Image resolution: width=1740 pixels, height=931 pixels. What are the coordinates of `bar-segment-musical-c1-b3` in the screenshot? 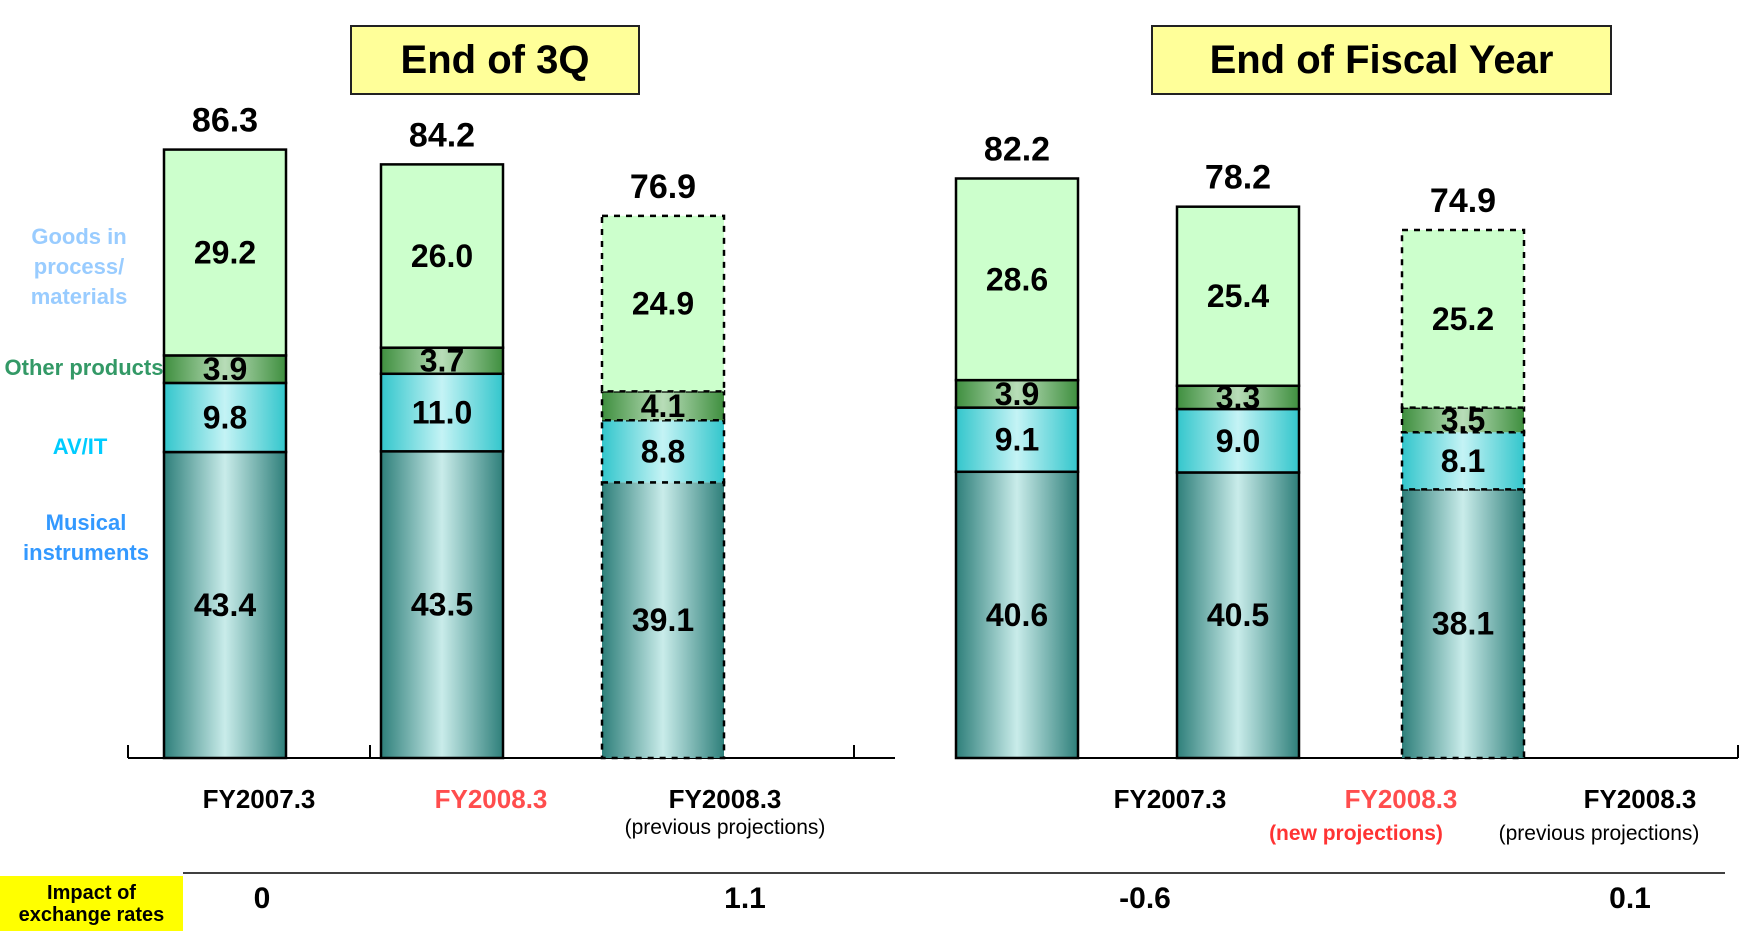 It's located at (663, 620).